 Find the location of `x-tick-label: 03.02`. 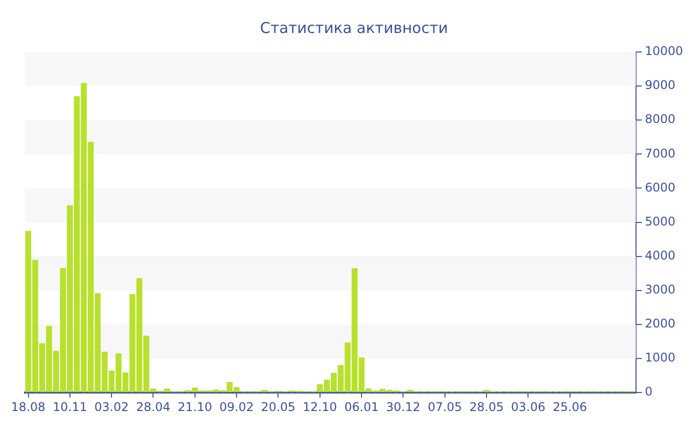

x-tick-label: 03.02 is located at coordinates (111, 407).